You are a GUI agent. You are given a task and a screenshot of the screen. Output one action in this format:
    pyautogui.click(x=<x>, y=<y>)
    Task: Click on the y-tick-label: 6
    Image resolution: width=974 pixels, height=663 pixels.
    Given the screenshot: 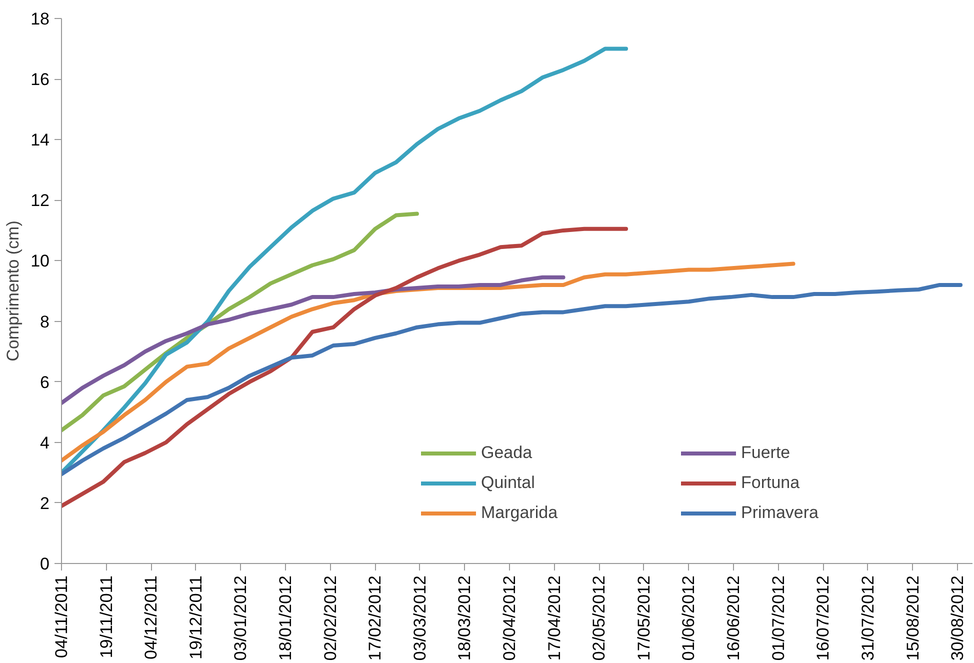 What is the action you would take?
    pyautogui.click(x=45, y=382)
    